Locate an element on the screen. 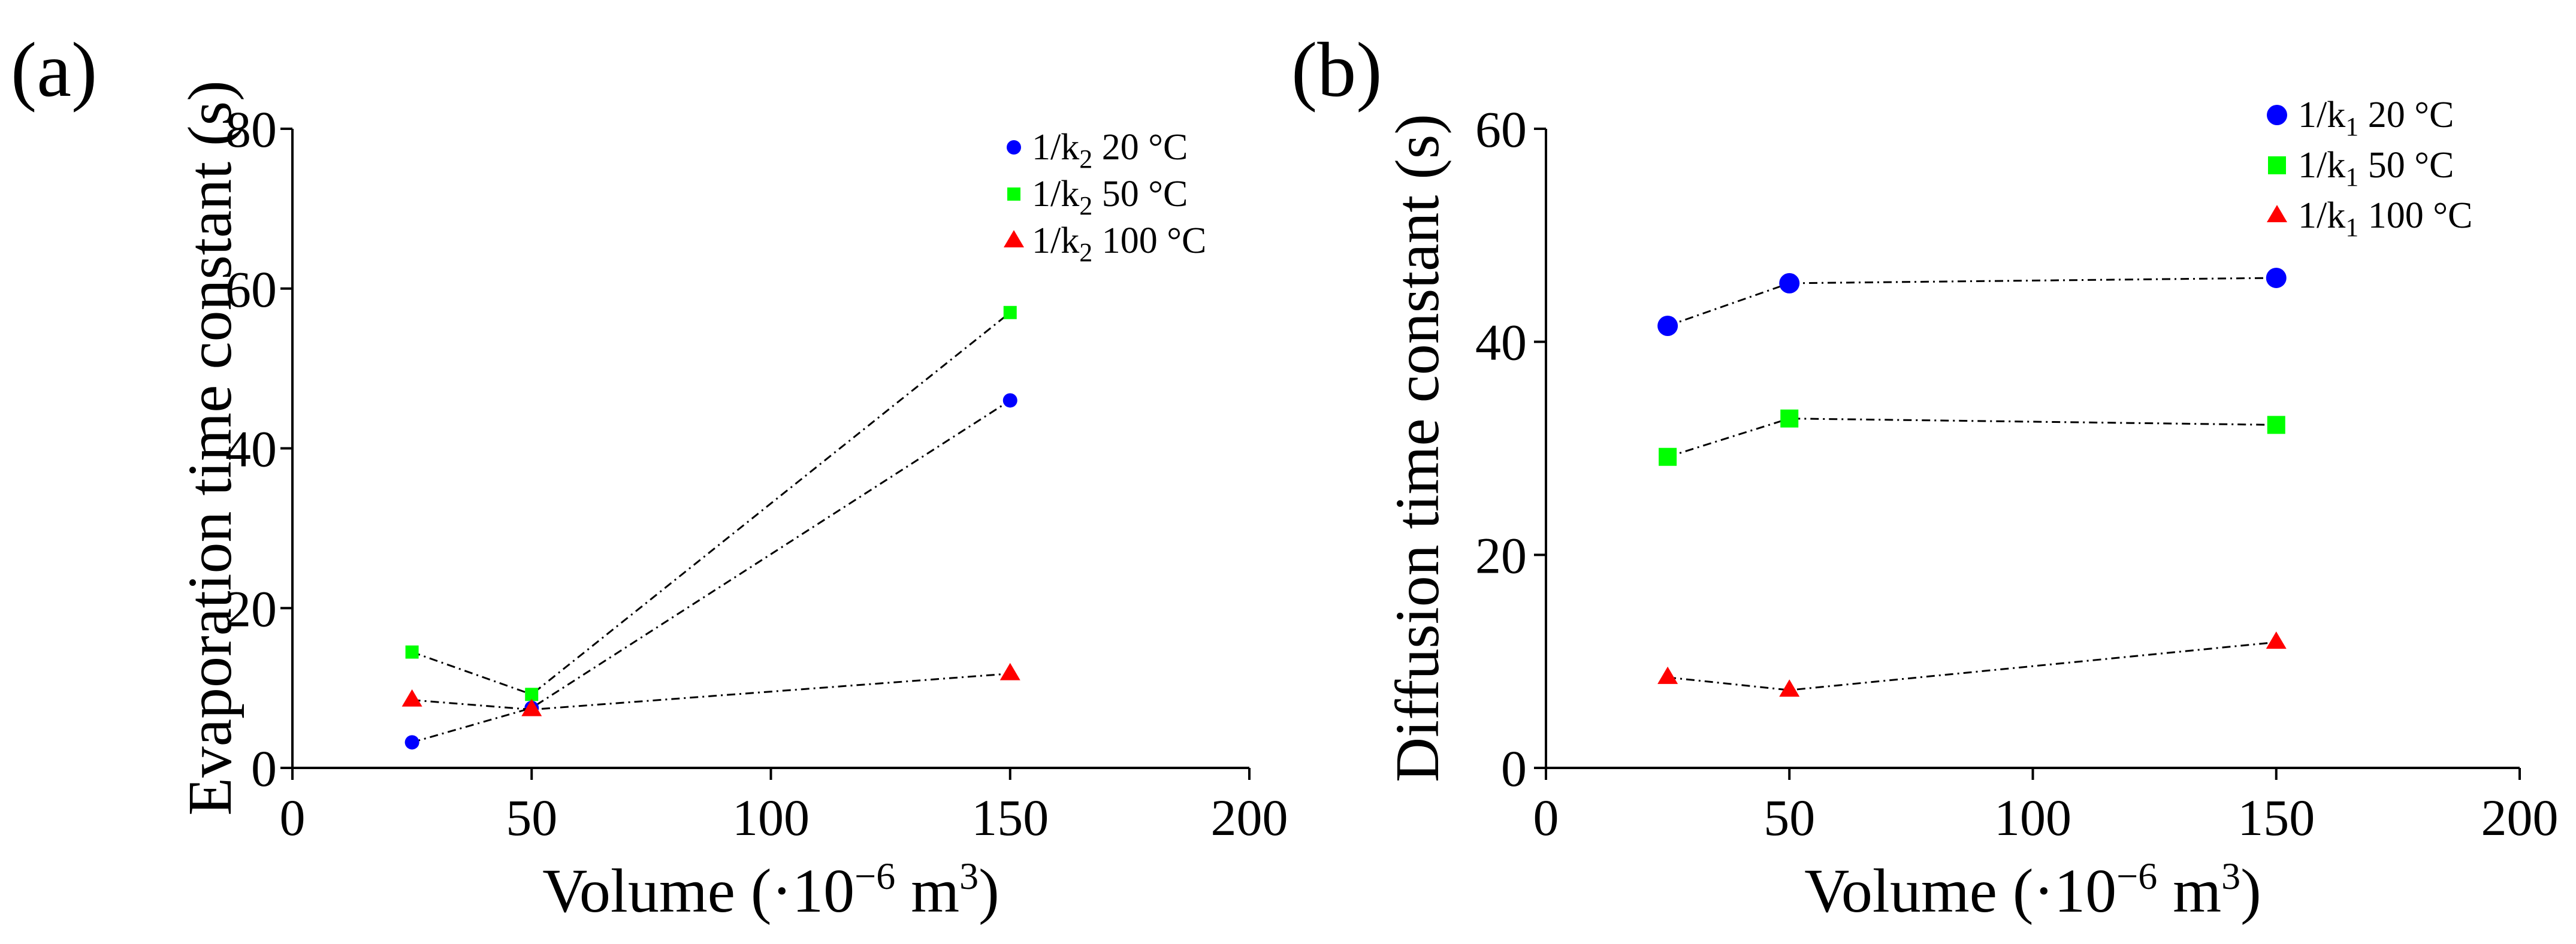 This screenshot has height=944, width=2576. legend-entry: 1/k2 20 °C is located at coordinates (1110, 150).